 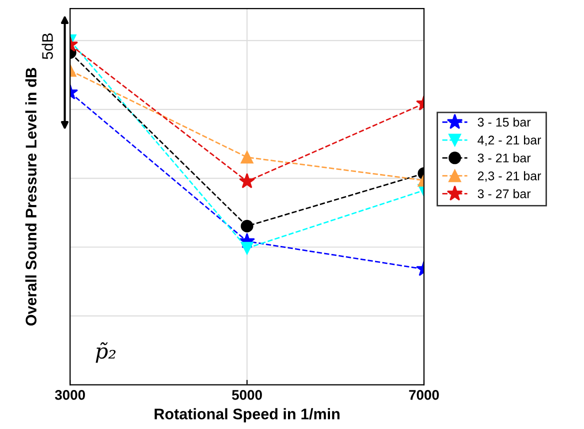 I want to click on x-axis-title: Rotational Speed in 1/min, so click(x=247, y=415).